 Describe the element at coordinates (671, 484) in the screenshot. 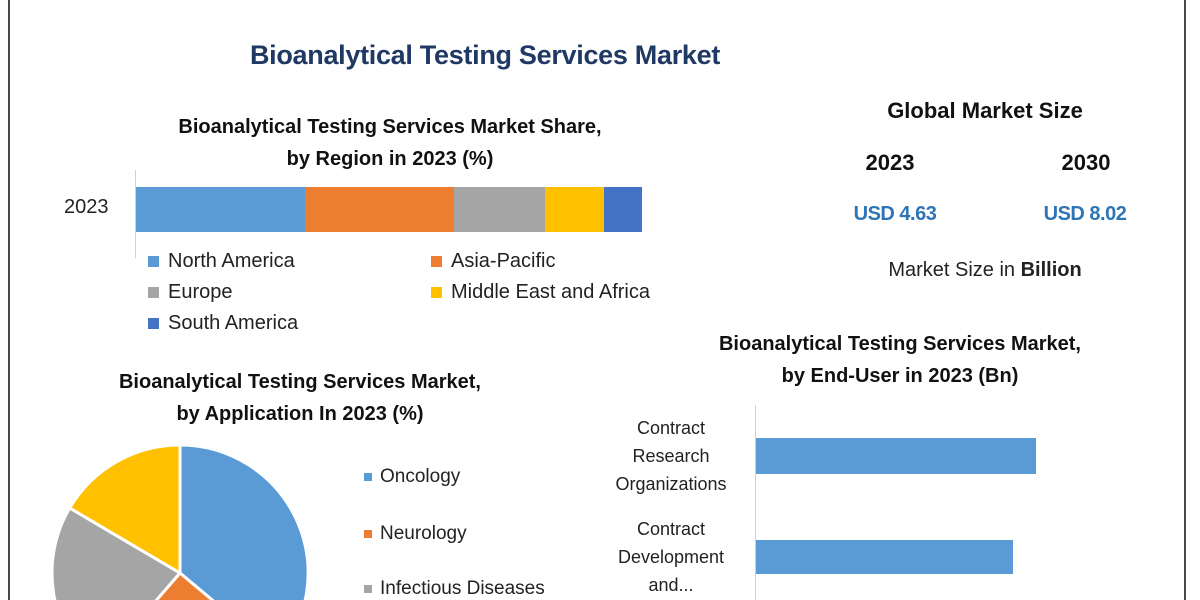

I see `category-label-line: Organizations` at that location.